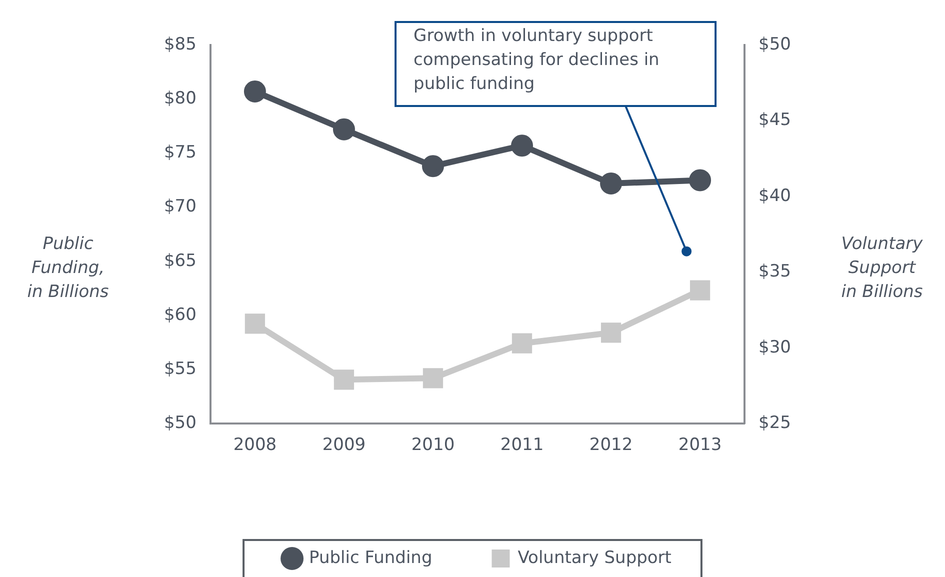 The width and height of the screenshot is (945, 577). What do you see at coordinates (775, 196) in the screenshot?
I see `y2-tick-label: $40` at bounding box center [775, 196].